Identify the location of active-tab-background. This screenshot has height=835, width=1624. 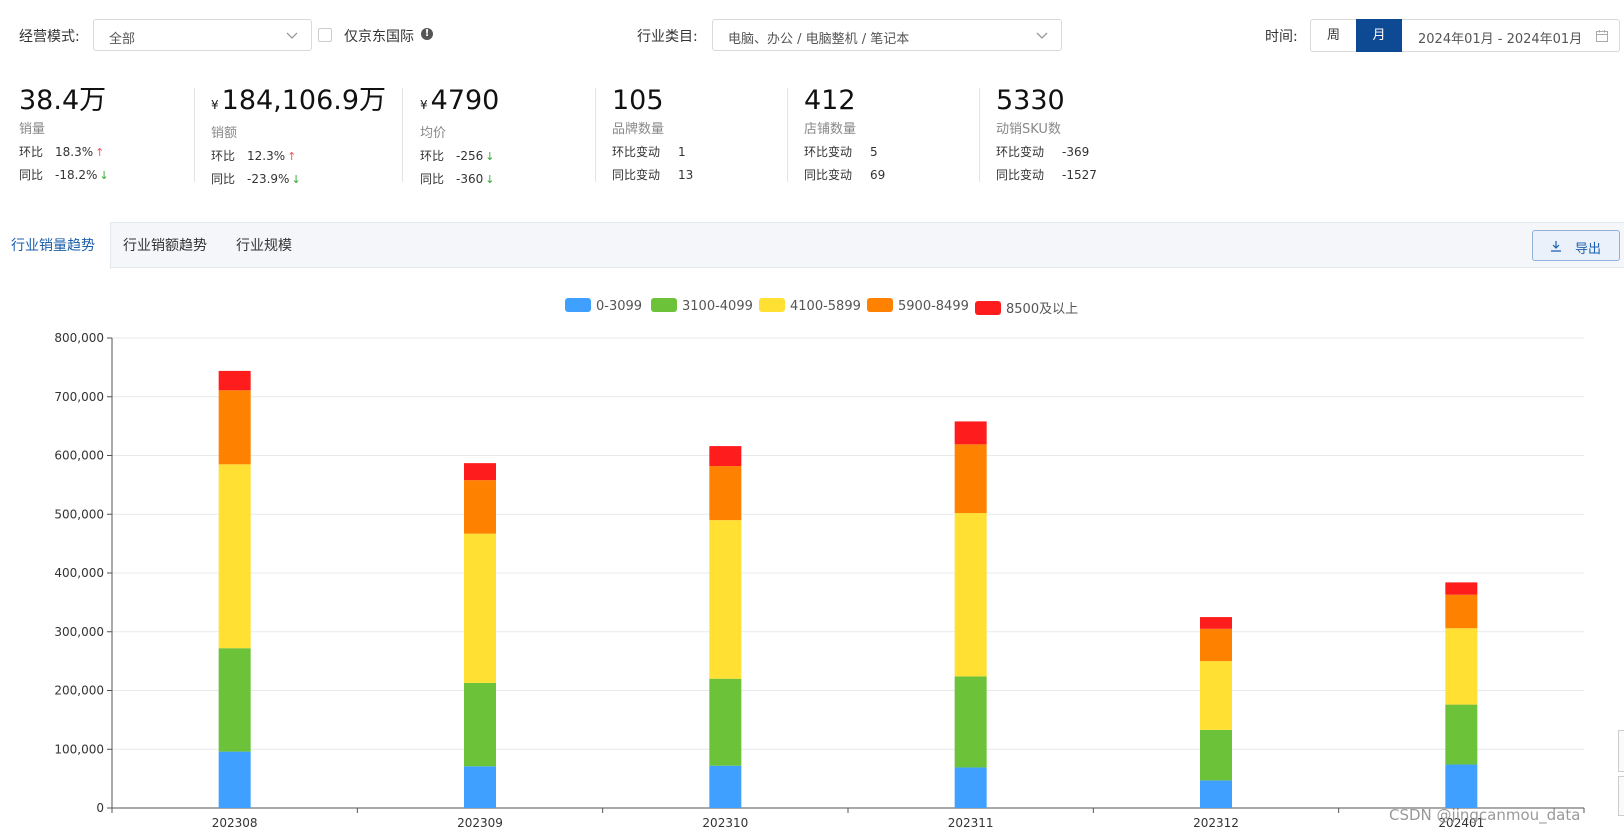
(55, 245).